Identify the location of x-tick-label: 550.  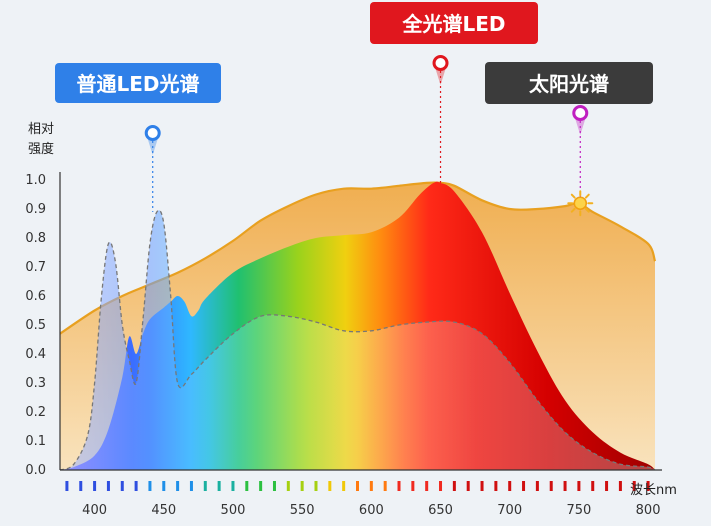
(302, 510).